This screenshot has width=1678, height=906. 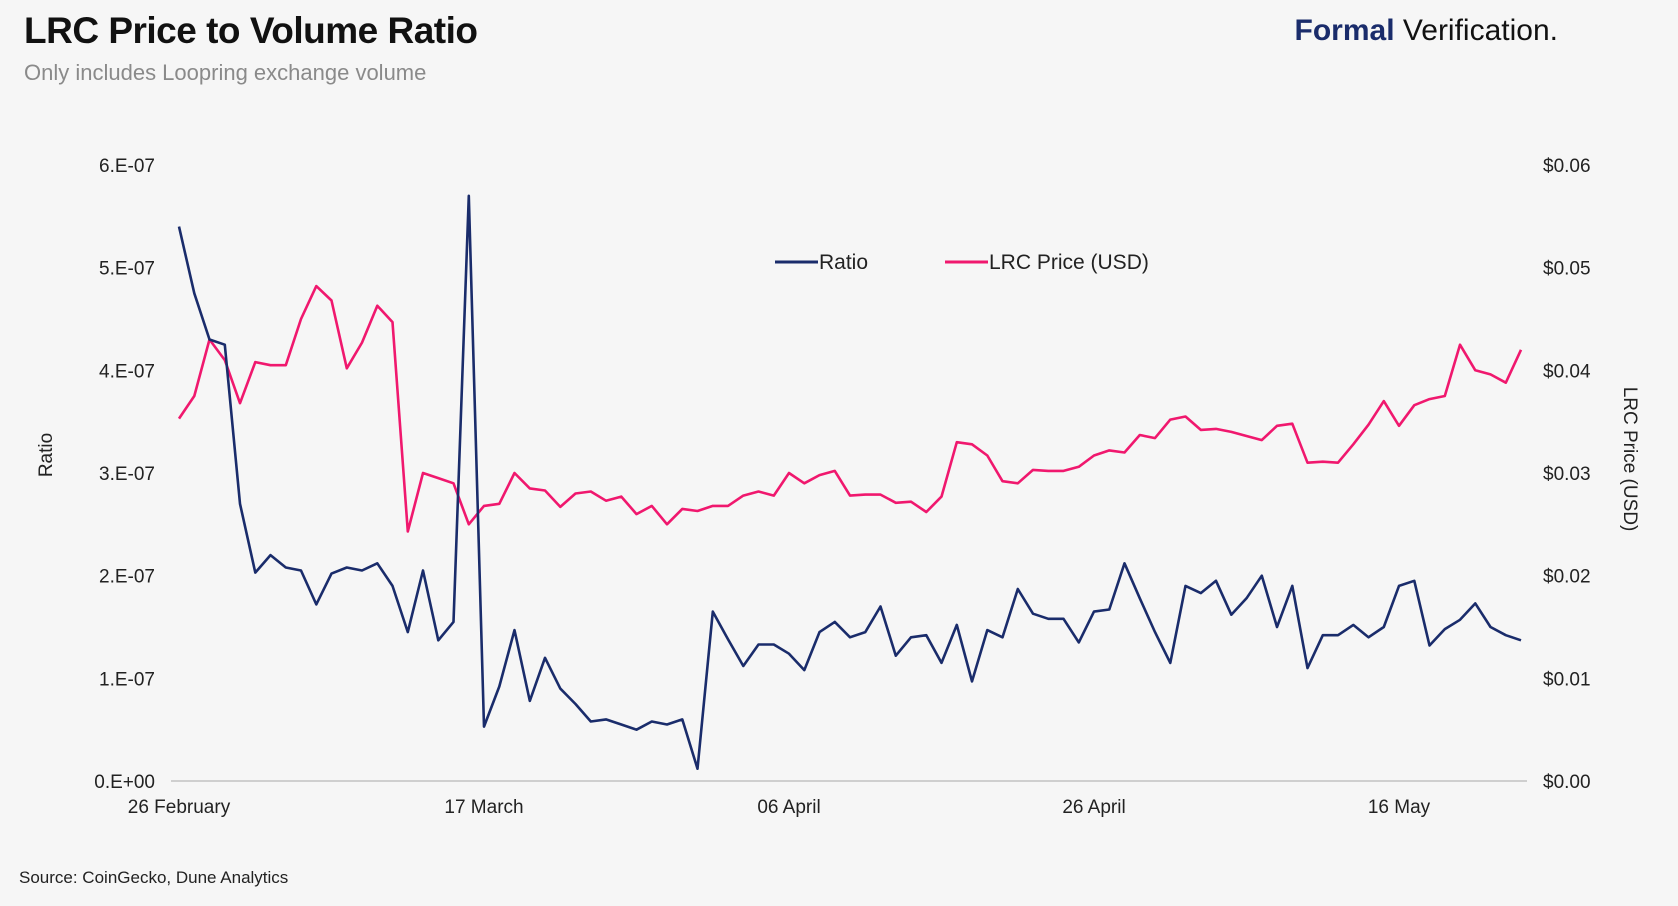 What do you see at coordinates (1567, 679) in the screenshot?
I see `y-tick-right-1: $0.01` at bounding box center [1567, 679].